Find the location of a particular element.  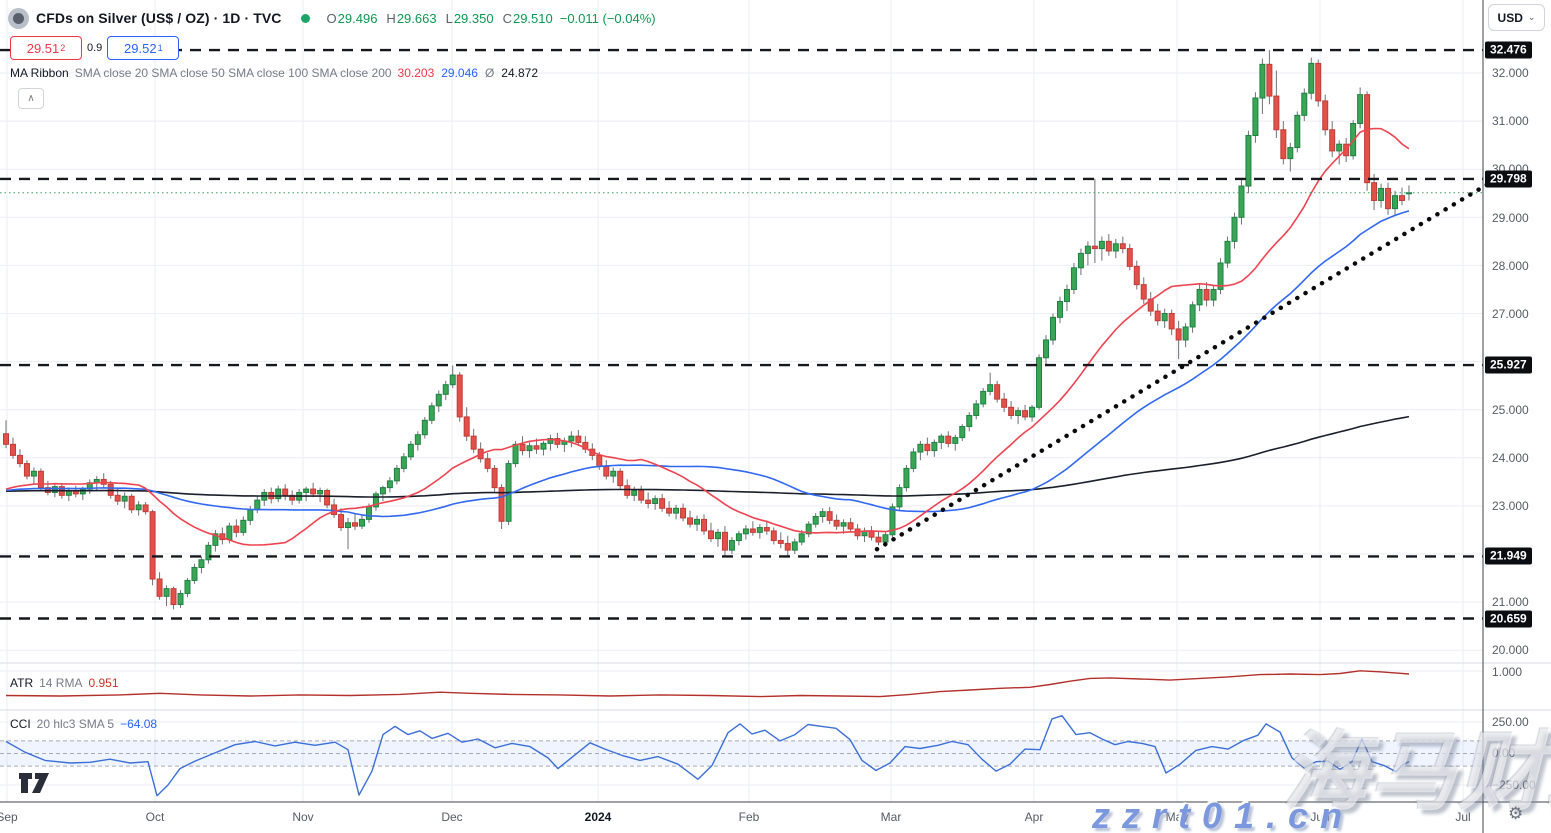

time-axis-label: Mar is located at coordinates (891, 817).